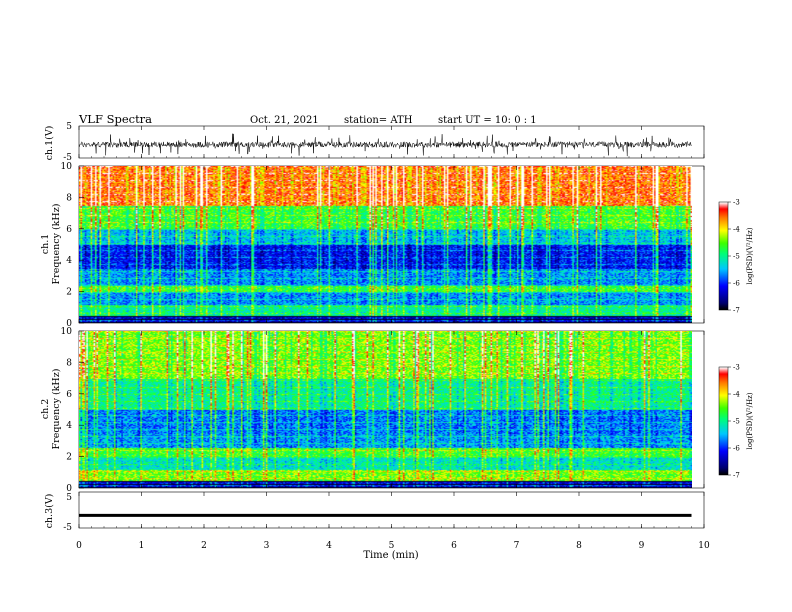 Image resolution: width=792 pixels, height=612 pixels. What do you see at coordinates (142, 546) in the screenshot?
I see `time-tick-label: 1` at bounding box center [142, 546].